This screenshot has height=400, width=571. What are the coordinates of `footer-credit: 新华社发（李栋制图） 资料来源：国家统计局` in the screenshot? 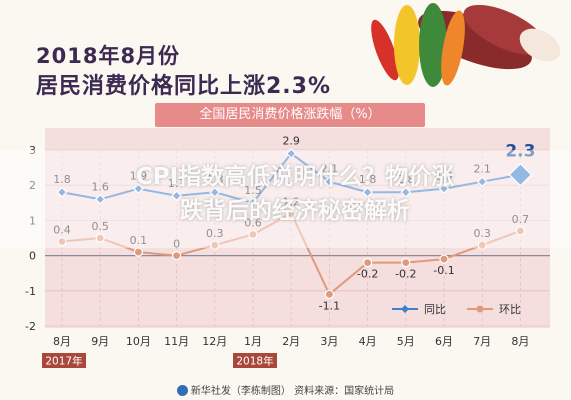 It's located at (285, 389).